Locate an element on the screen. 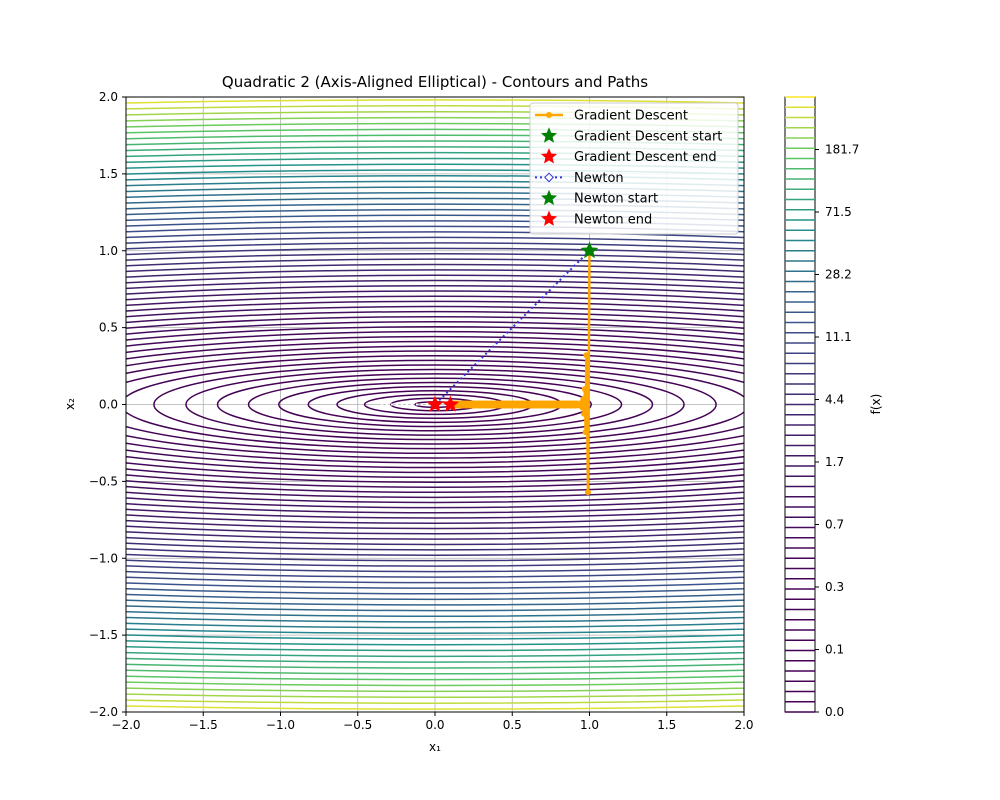  legend-label: Gradient Descent end is located at coordinates (645, 157).